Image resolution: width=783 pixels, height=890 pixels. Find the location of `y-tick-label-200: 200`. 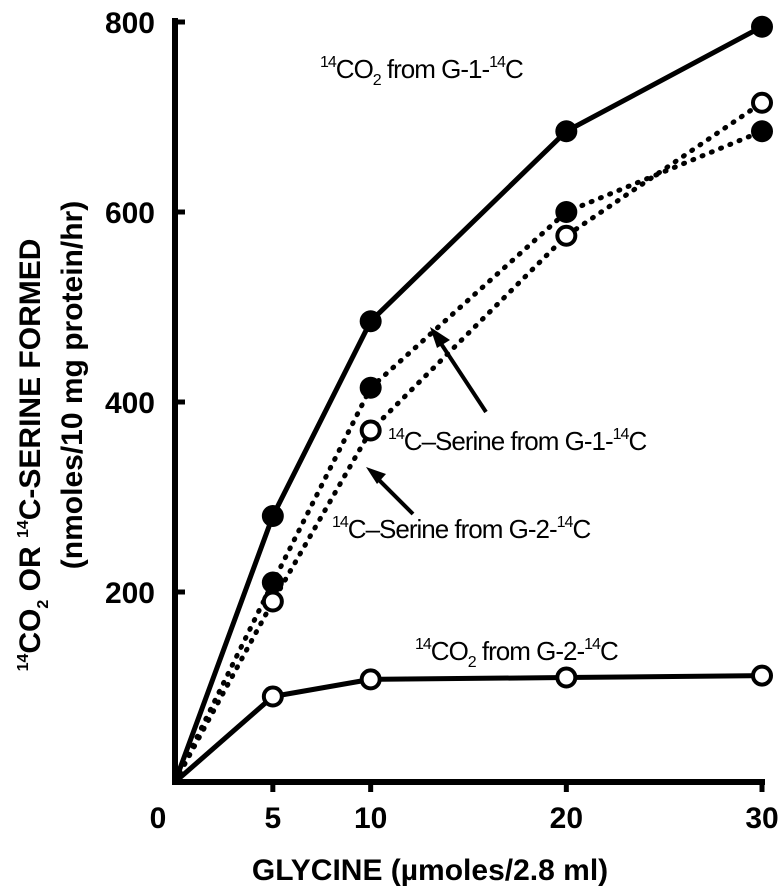

y-tick-label-200: 200 is located at coordinates (130, 593).